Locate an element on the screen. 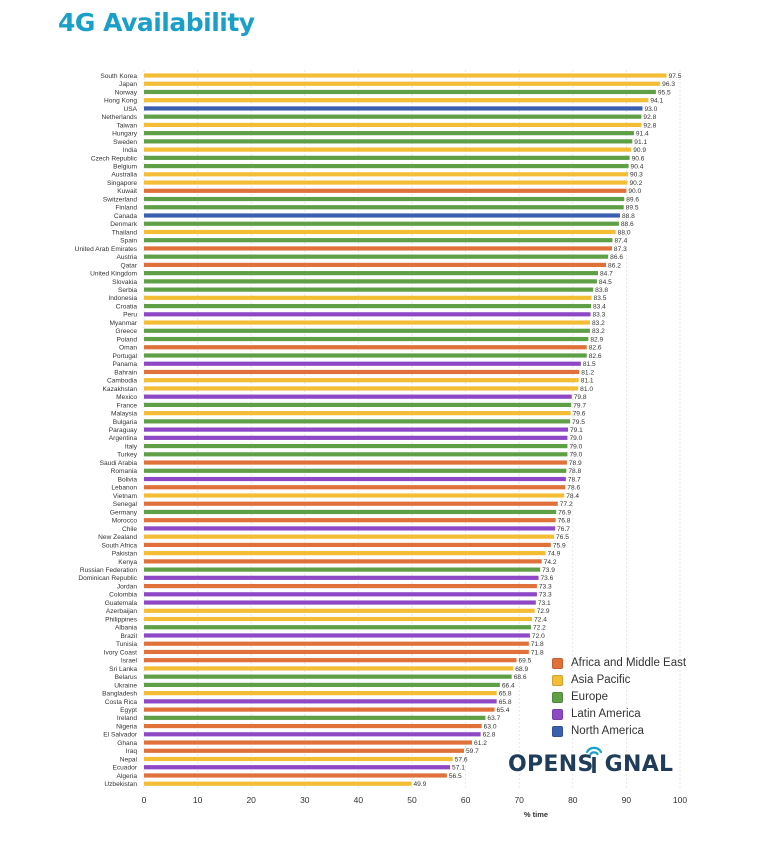 The image size is (759, 854). value-label: 69.5 is located at coordinates (525, 661).